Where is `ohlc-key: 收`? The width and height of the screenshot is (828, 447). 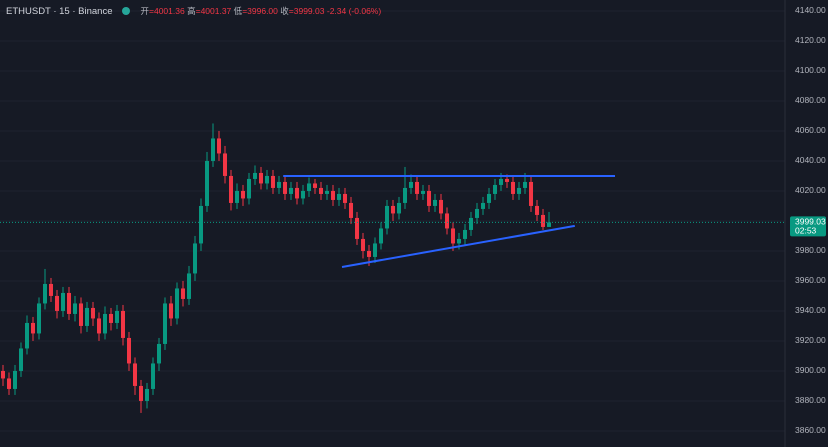 ohlc-key: 收 is located at coordinates (284, 11).